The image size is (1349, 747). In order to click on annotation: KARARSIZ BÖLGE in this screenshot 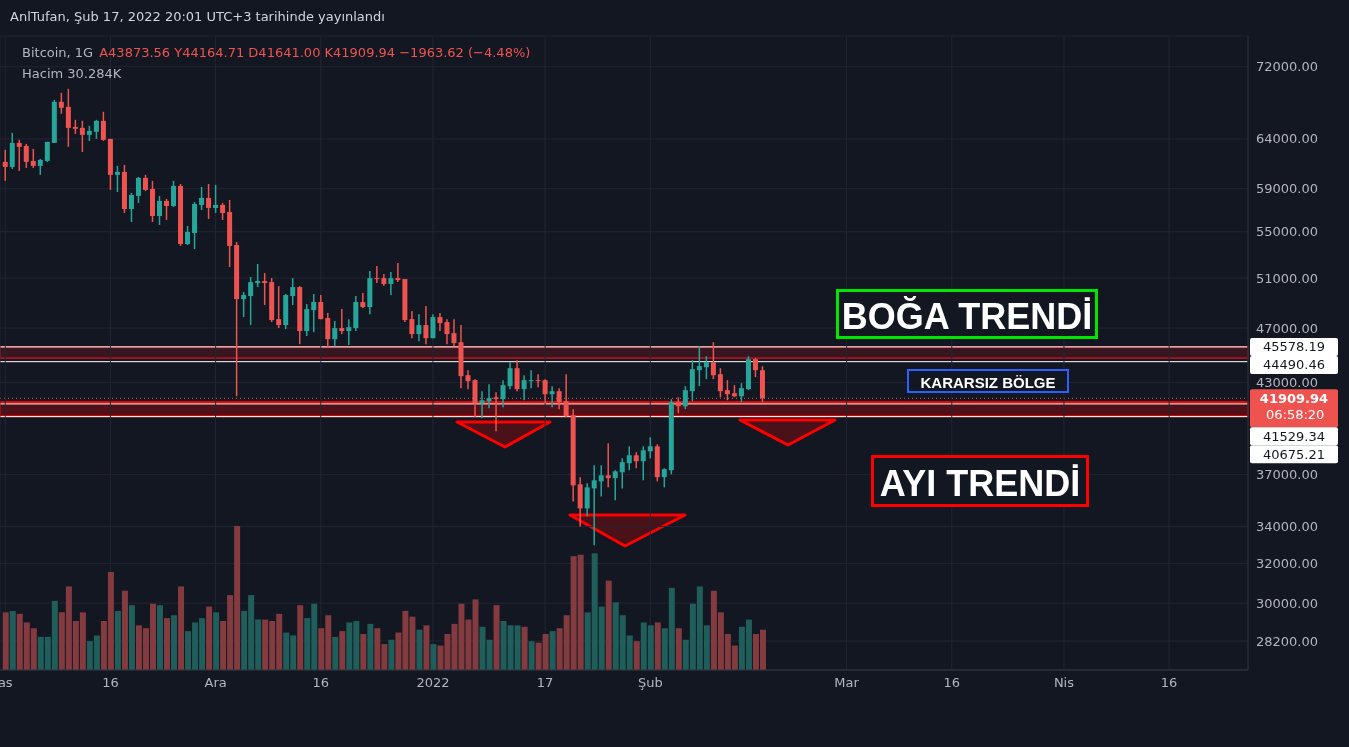, I will do `click(988, 381)`.